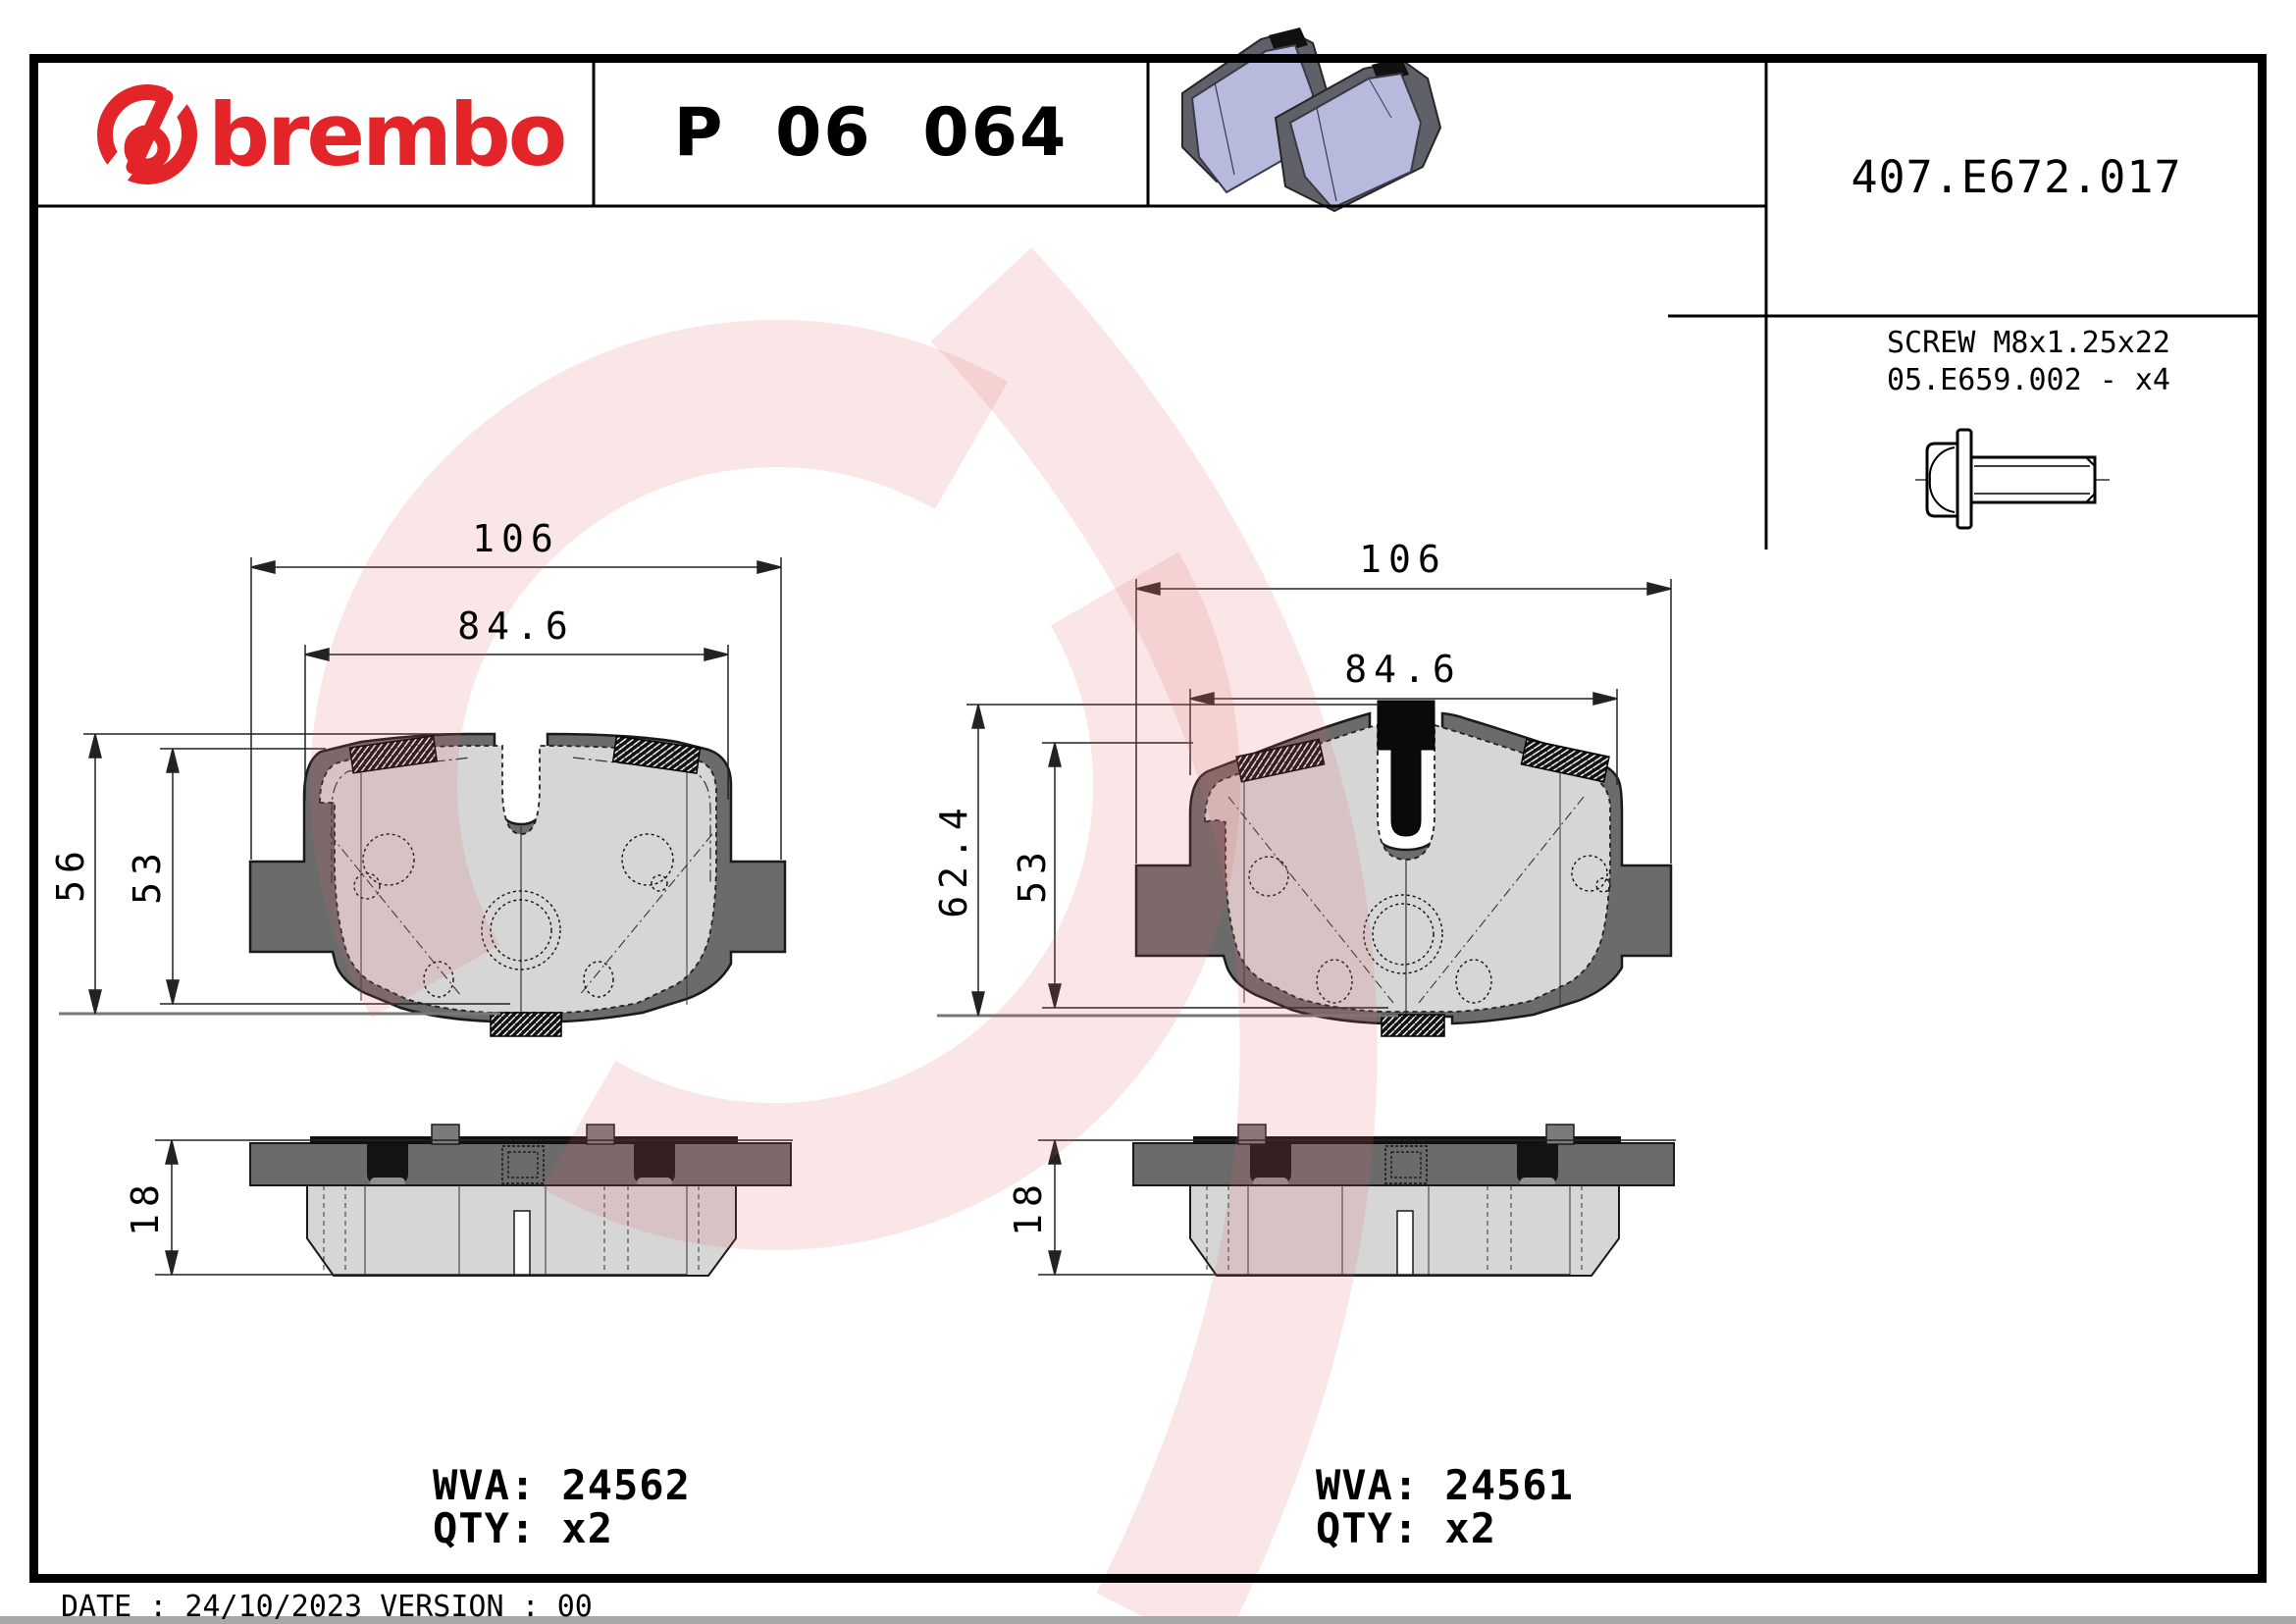 The height and width of the screenshot is (1624, 2296). What do you see at coordinates (393, 754) in the screenshot?
I see `left-pad-top-clip-left` at bounding box center [393, 754].